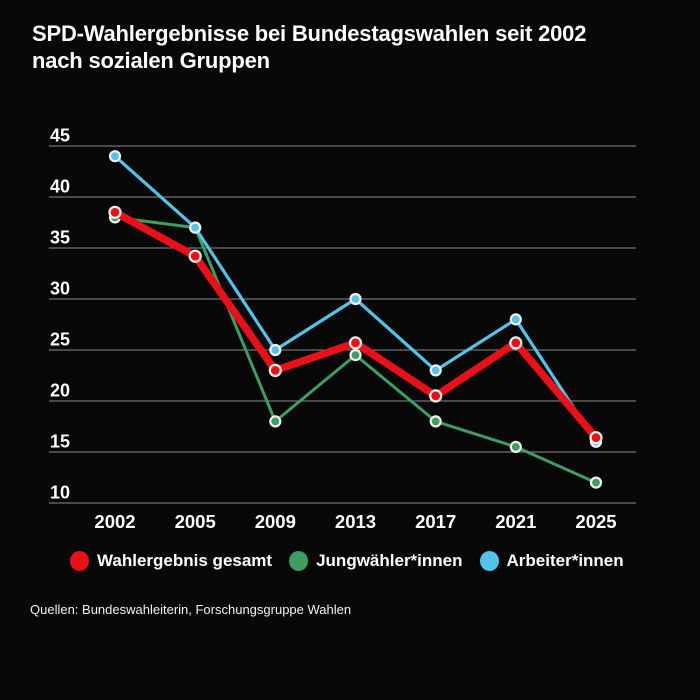 The image size is (700, 700). I want to click on legend-label: Arbeiter*innen, so click(565, 560).